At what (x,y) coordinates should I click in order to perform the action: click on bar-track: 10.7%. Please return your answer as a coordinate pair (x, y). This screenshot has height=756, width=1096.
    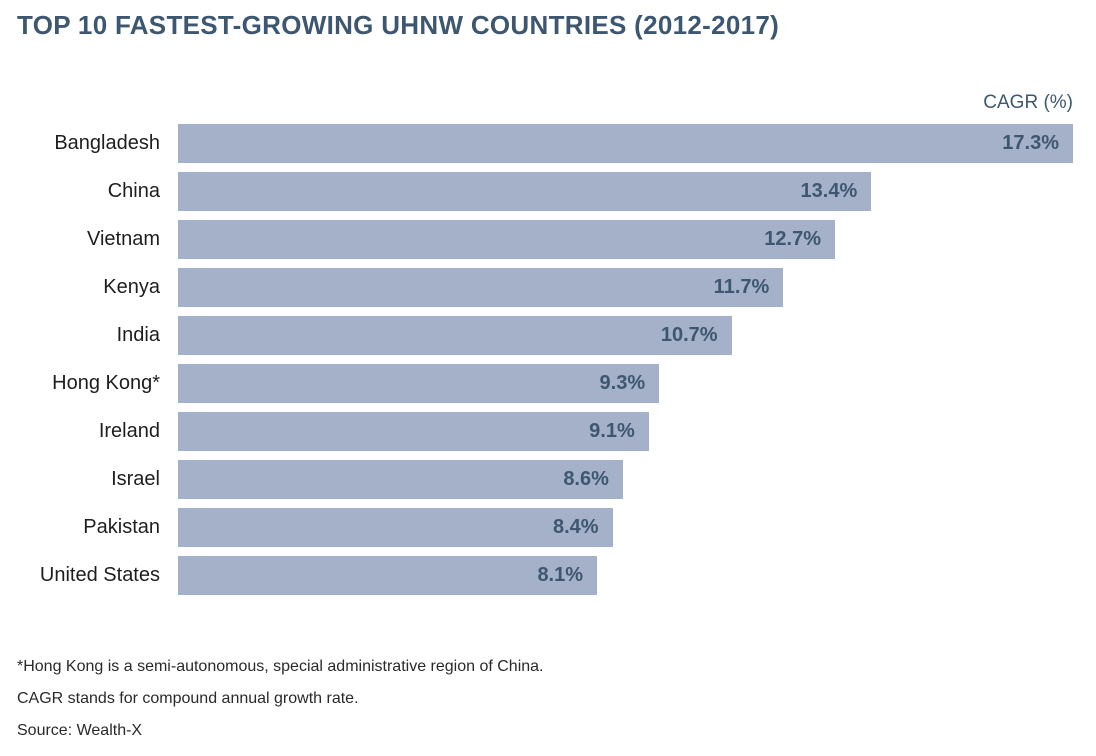
    Looking at the image, I should click on (625, 335).